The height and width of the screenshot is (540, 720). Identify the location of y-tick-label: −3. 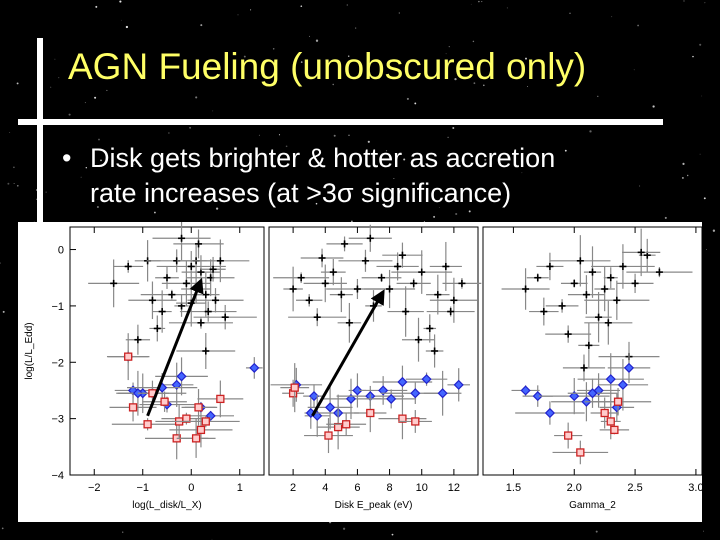
(57, 420).